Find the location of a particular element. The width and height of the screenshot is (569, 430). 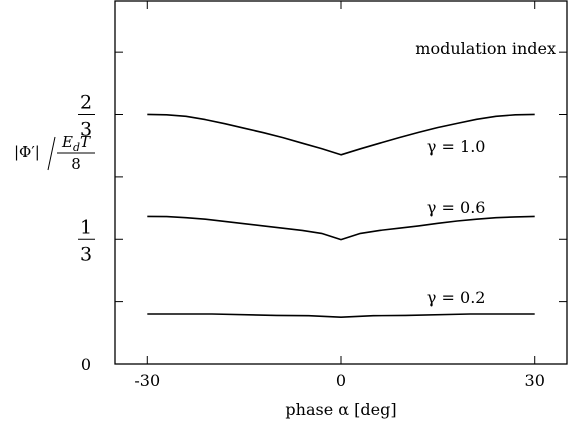

series-annotation: γ = 0.6 is located at coordinates (456, 207).